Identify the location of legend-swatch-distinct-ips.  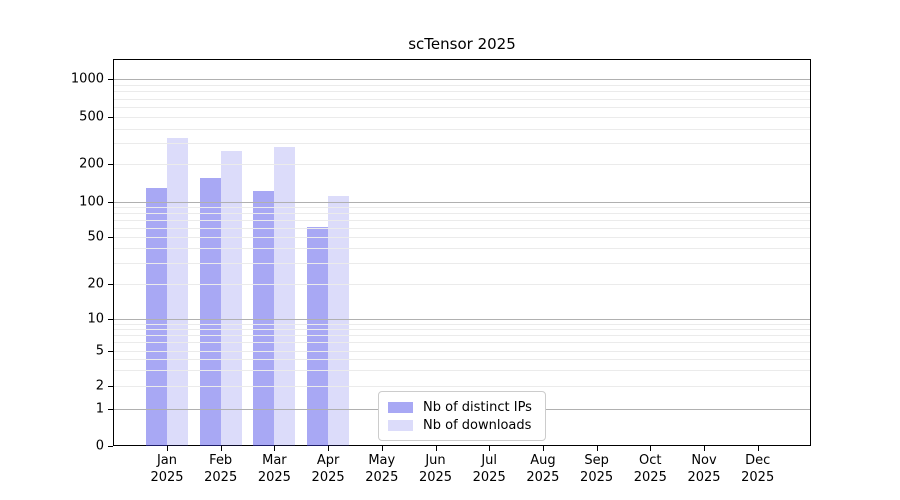
(400, 407).